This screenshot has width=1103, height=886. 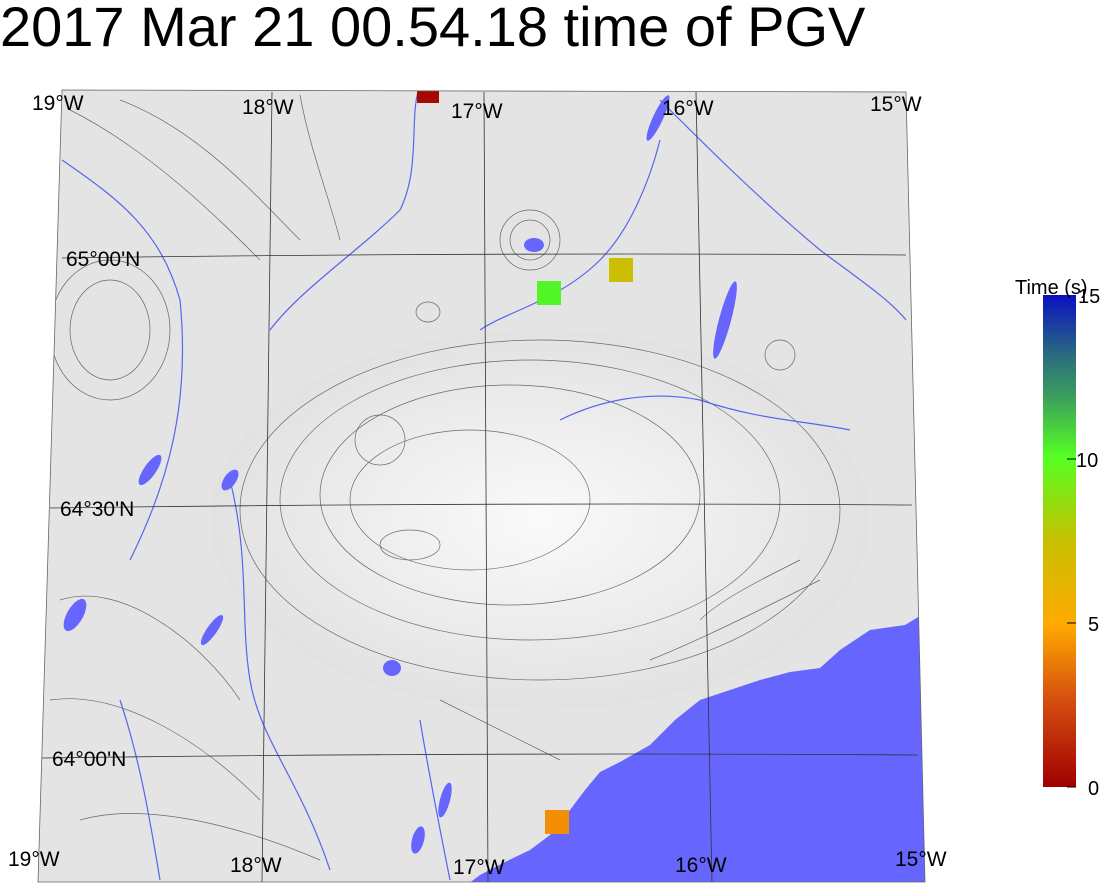 I want to click on longitude-labels-top: 19°W 18°W 17°W 16°W 15°W, so click(x=477, y=107).